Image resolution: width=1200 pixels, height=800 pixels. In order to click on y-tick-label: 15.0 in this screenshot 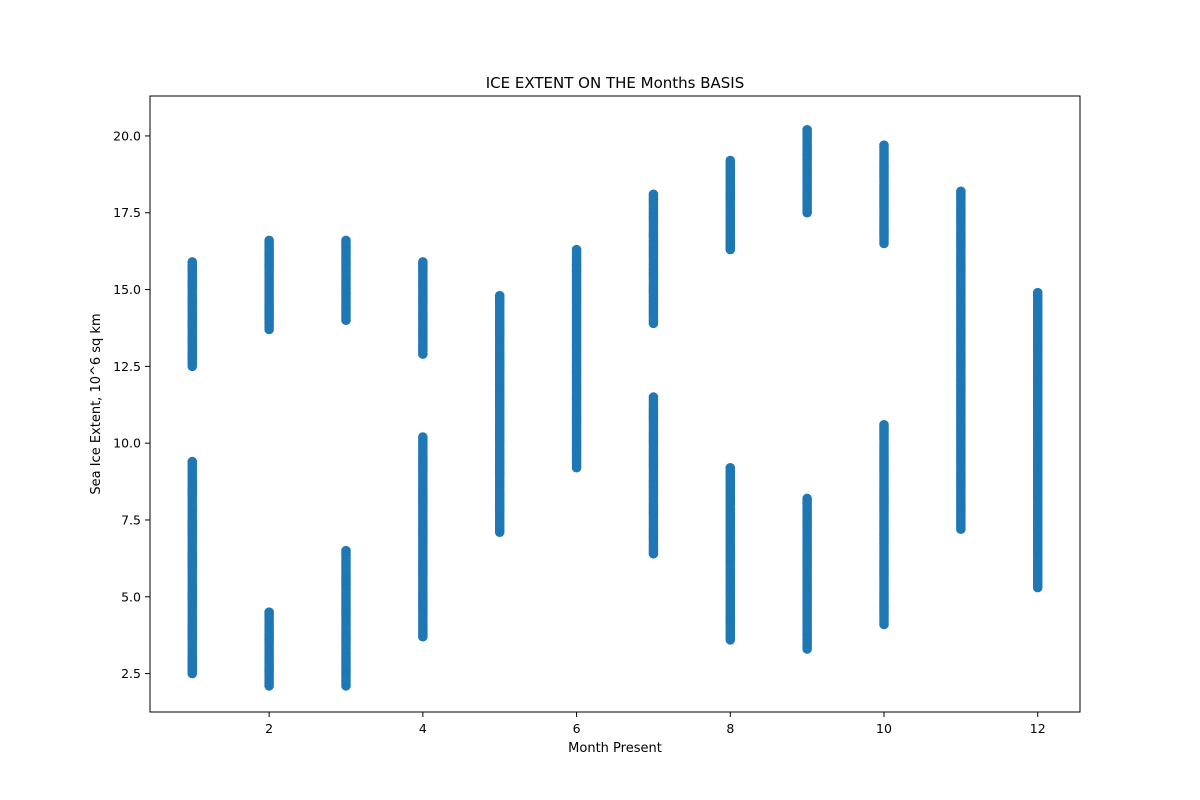, I will do `click(127, 289)`.